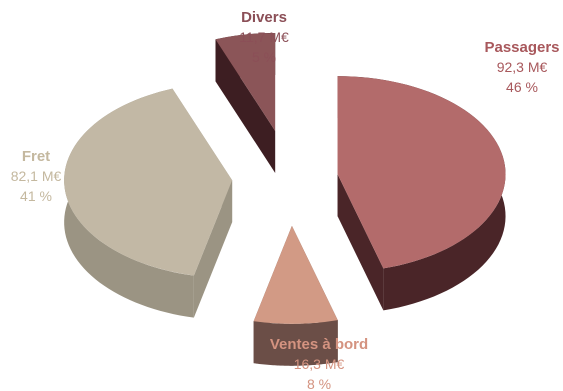 This screenshot has width=563, height=391. I want to click on slice-top-fret, so click(148, 182).